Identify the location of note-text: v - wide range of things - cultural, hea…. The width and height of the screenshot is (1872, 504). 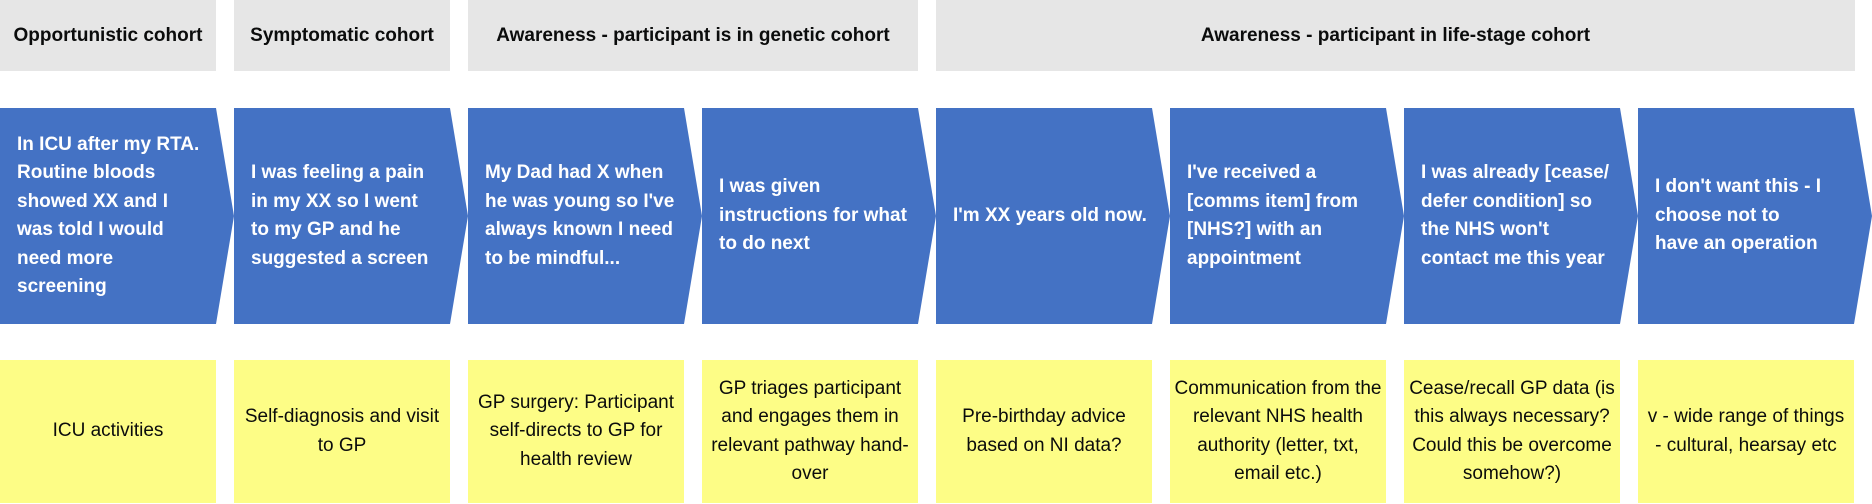
(1746, 431).